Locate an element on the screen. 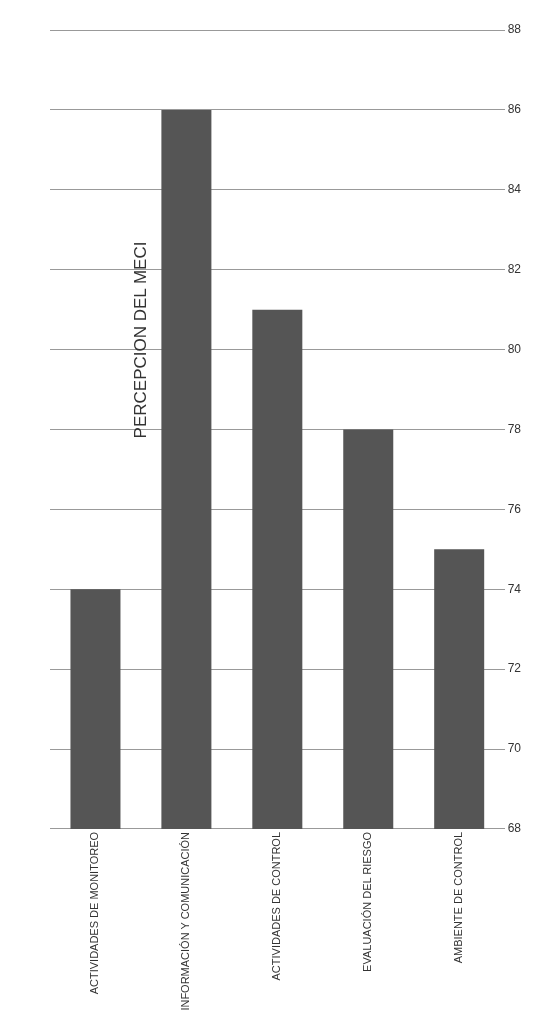  x-tick-label: EVALUACIÓN DEL RIESGO is located at coordinates (367, 901).